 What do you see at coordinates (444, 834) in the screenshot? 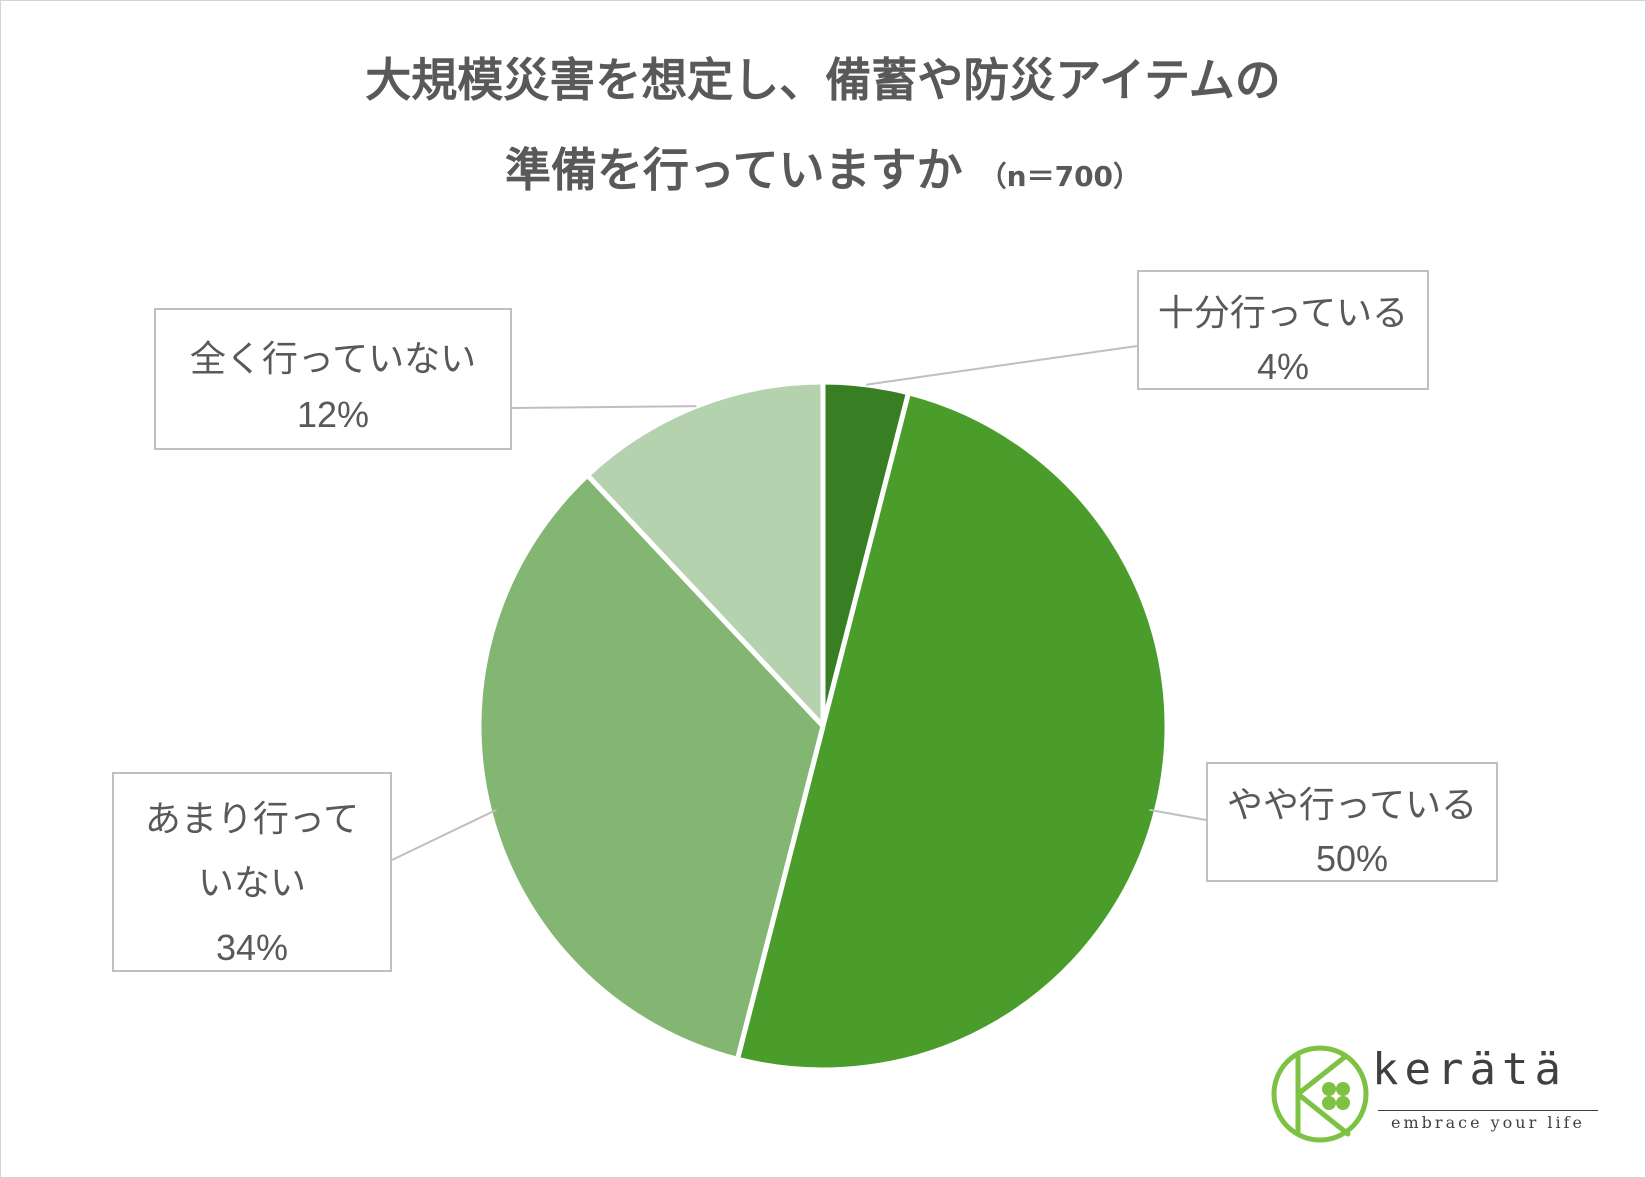
I see `leader-line-not-much` at bounding box center [444, 834].